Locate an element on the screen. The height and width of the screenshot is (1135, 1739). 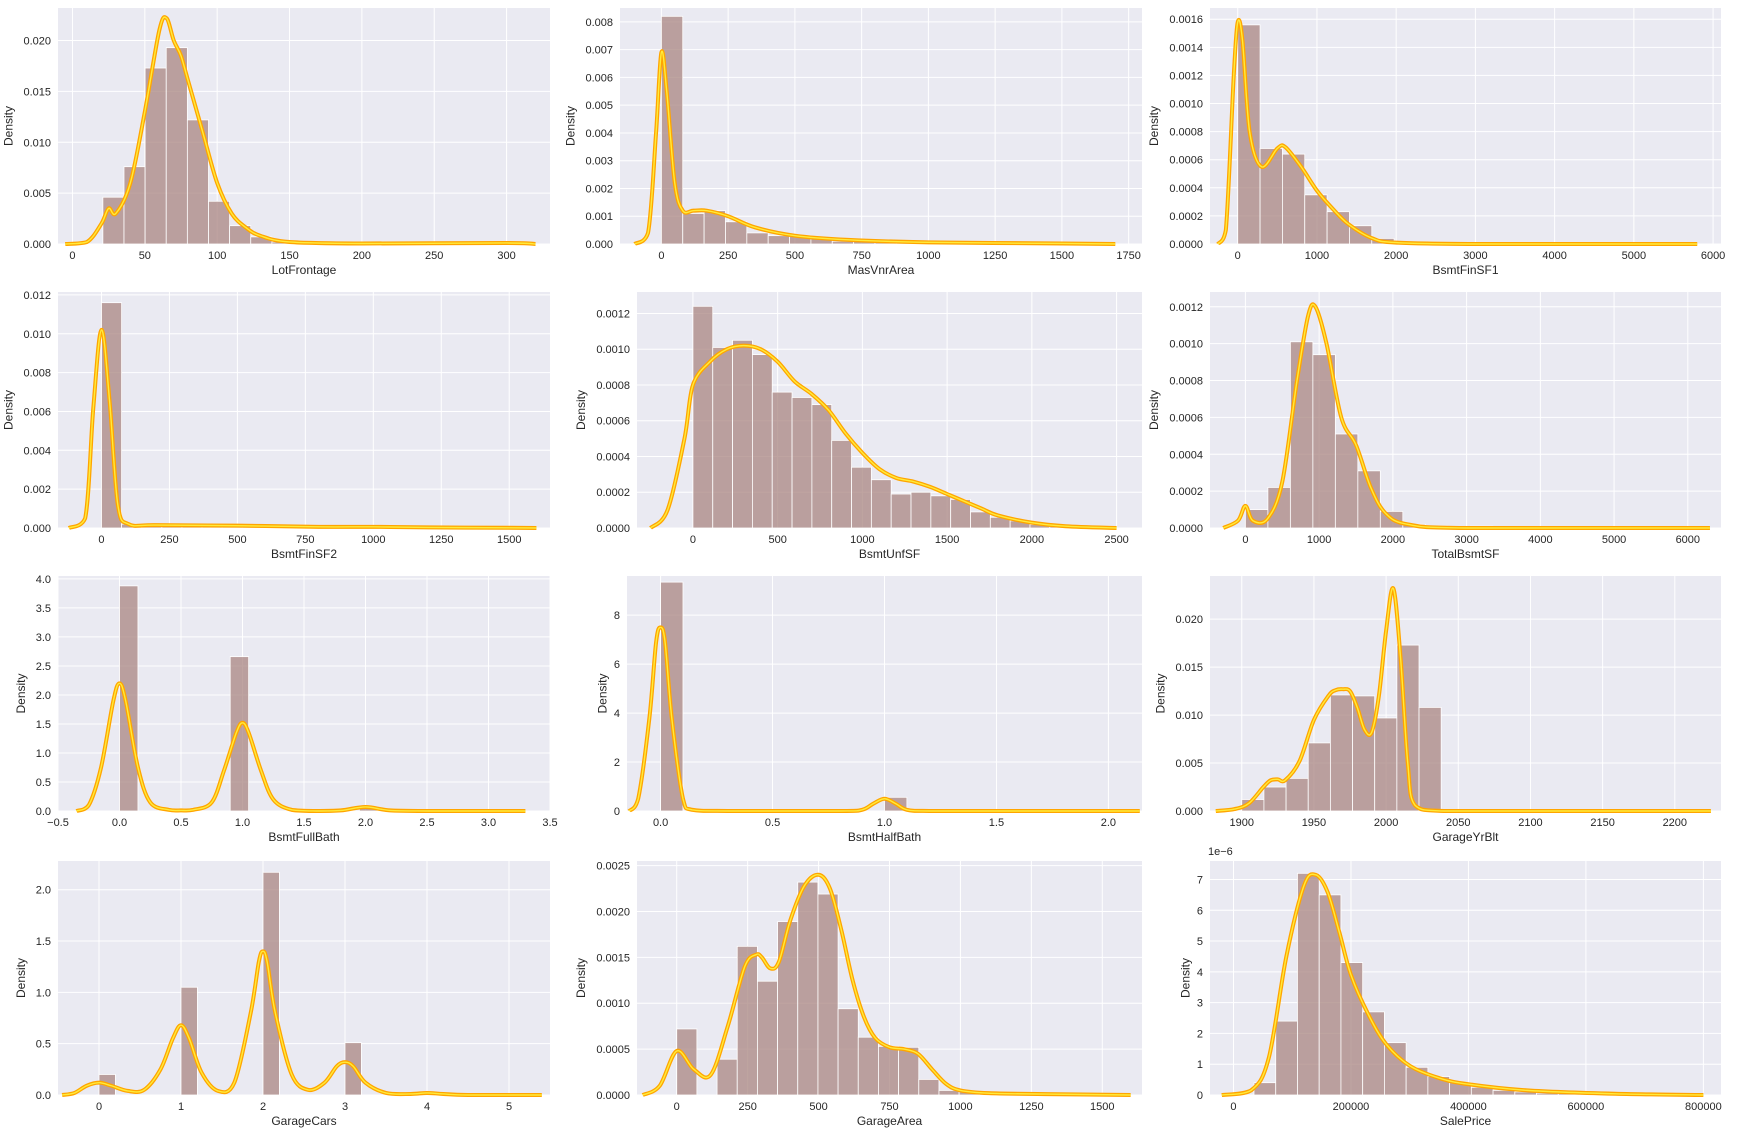
y-tick-label: 0.0008 is located at coordinates (1186, 133).